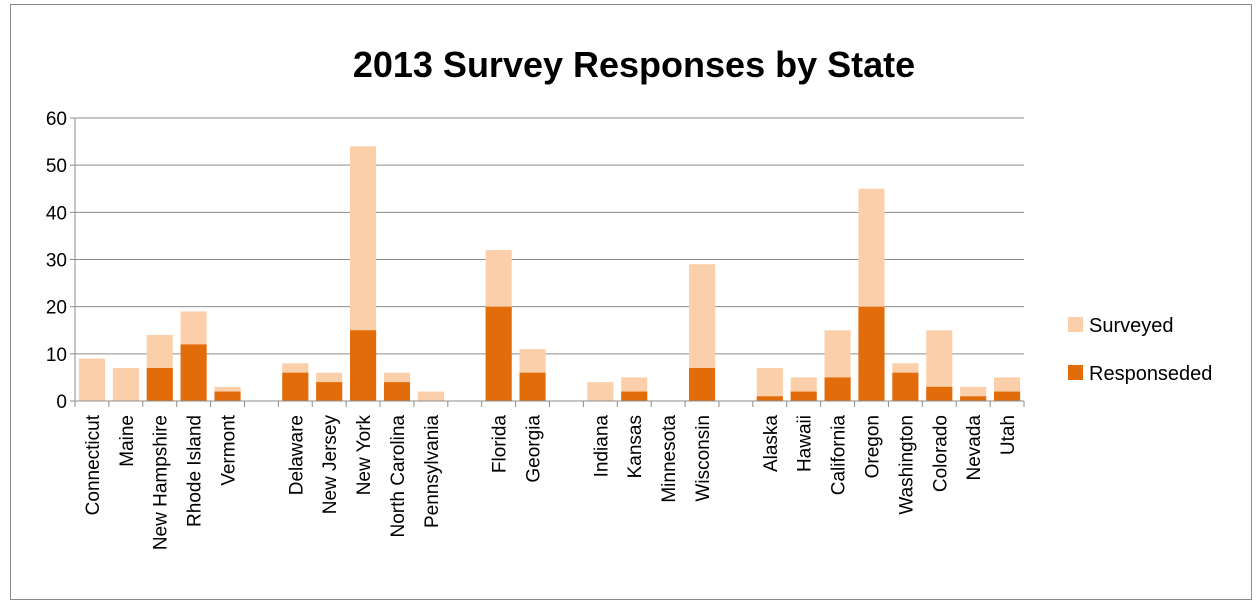  What do you see at coordinates (500, 444) in the screenshot?
I see `x-tick-label: Florida` at bounding box center [500, 444].